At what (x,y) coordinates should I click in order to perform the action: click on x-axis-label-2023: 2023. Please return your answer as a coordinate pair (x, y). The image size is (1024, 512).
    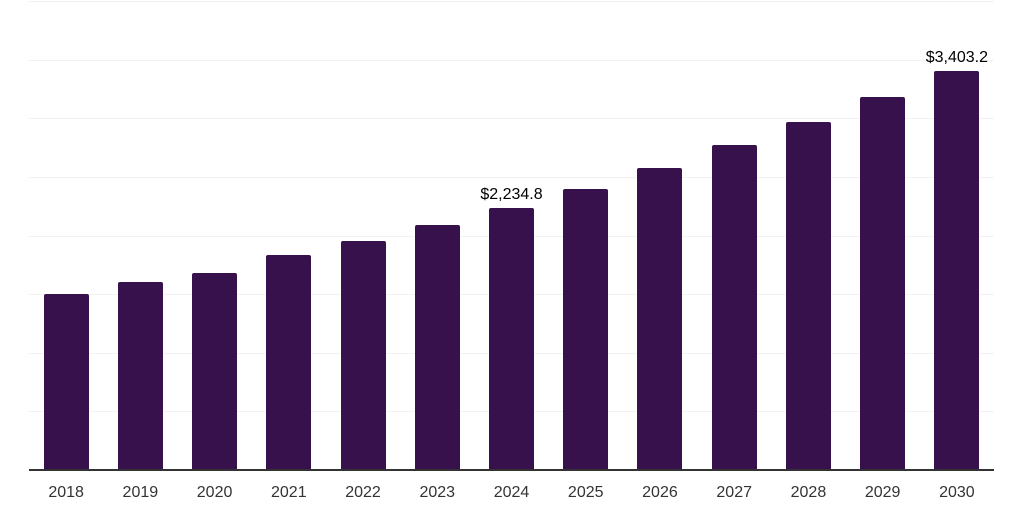
    Looking at the image, I should click on (437, 492).